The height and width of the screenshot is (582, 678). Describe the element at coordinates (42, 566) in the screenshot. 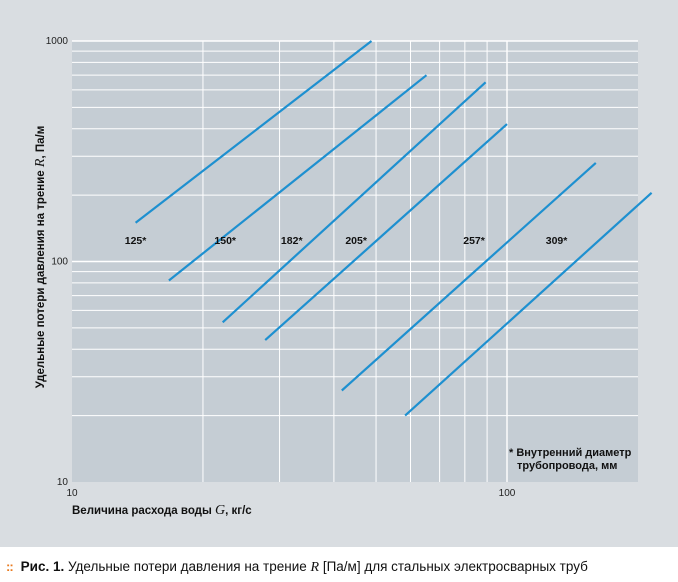

I see `caption-label: Рис. 1.` at that location.